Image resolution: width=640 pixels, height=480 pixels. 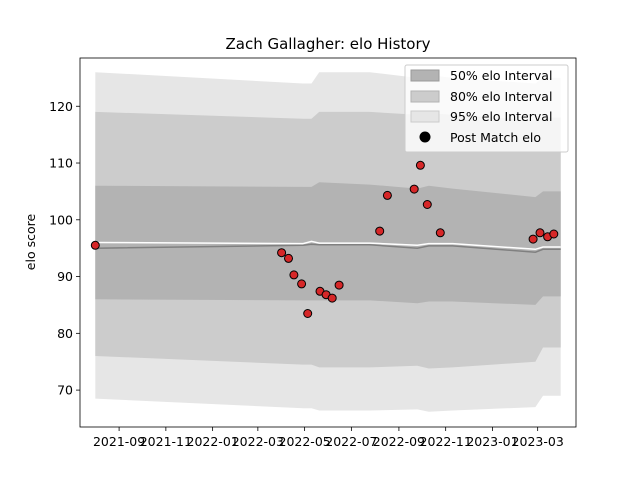 I want to click on mean-line-upper, so click(x=328, y=245).